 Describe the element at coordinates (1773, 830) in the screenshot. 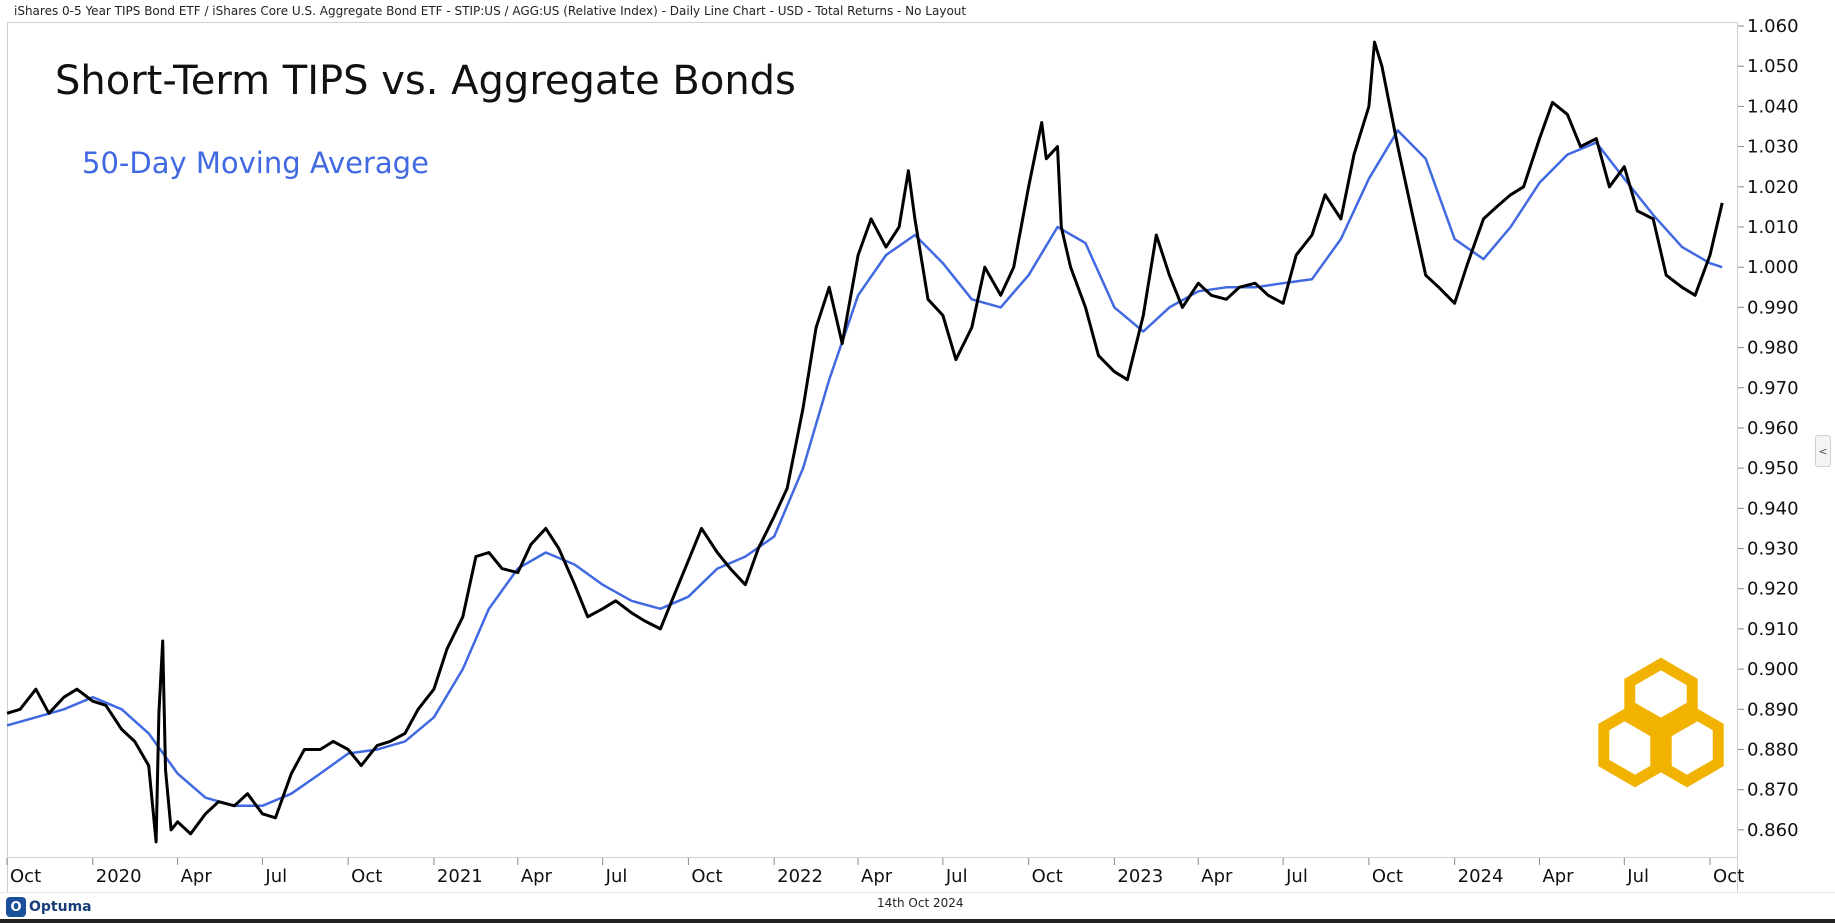

I see `y-tick-label: 0.860` at that location.